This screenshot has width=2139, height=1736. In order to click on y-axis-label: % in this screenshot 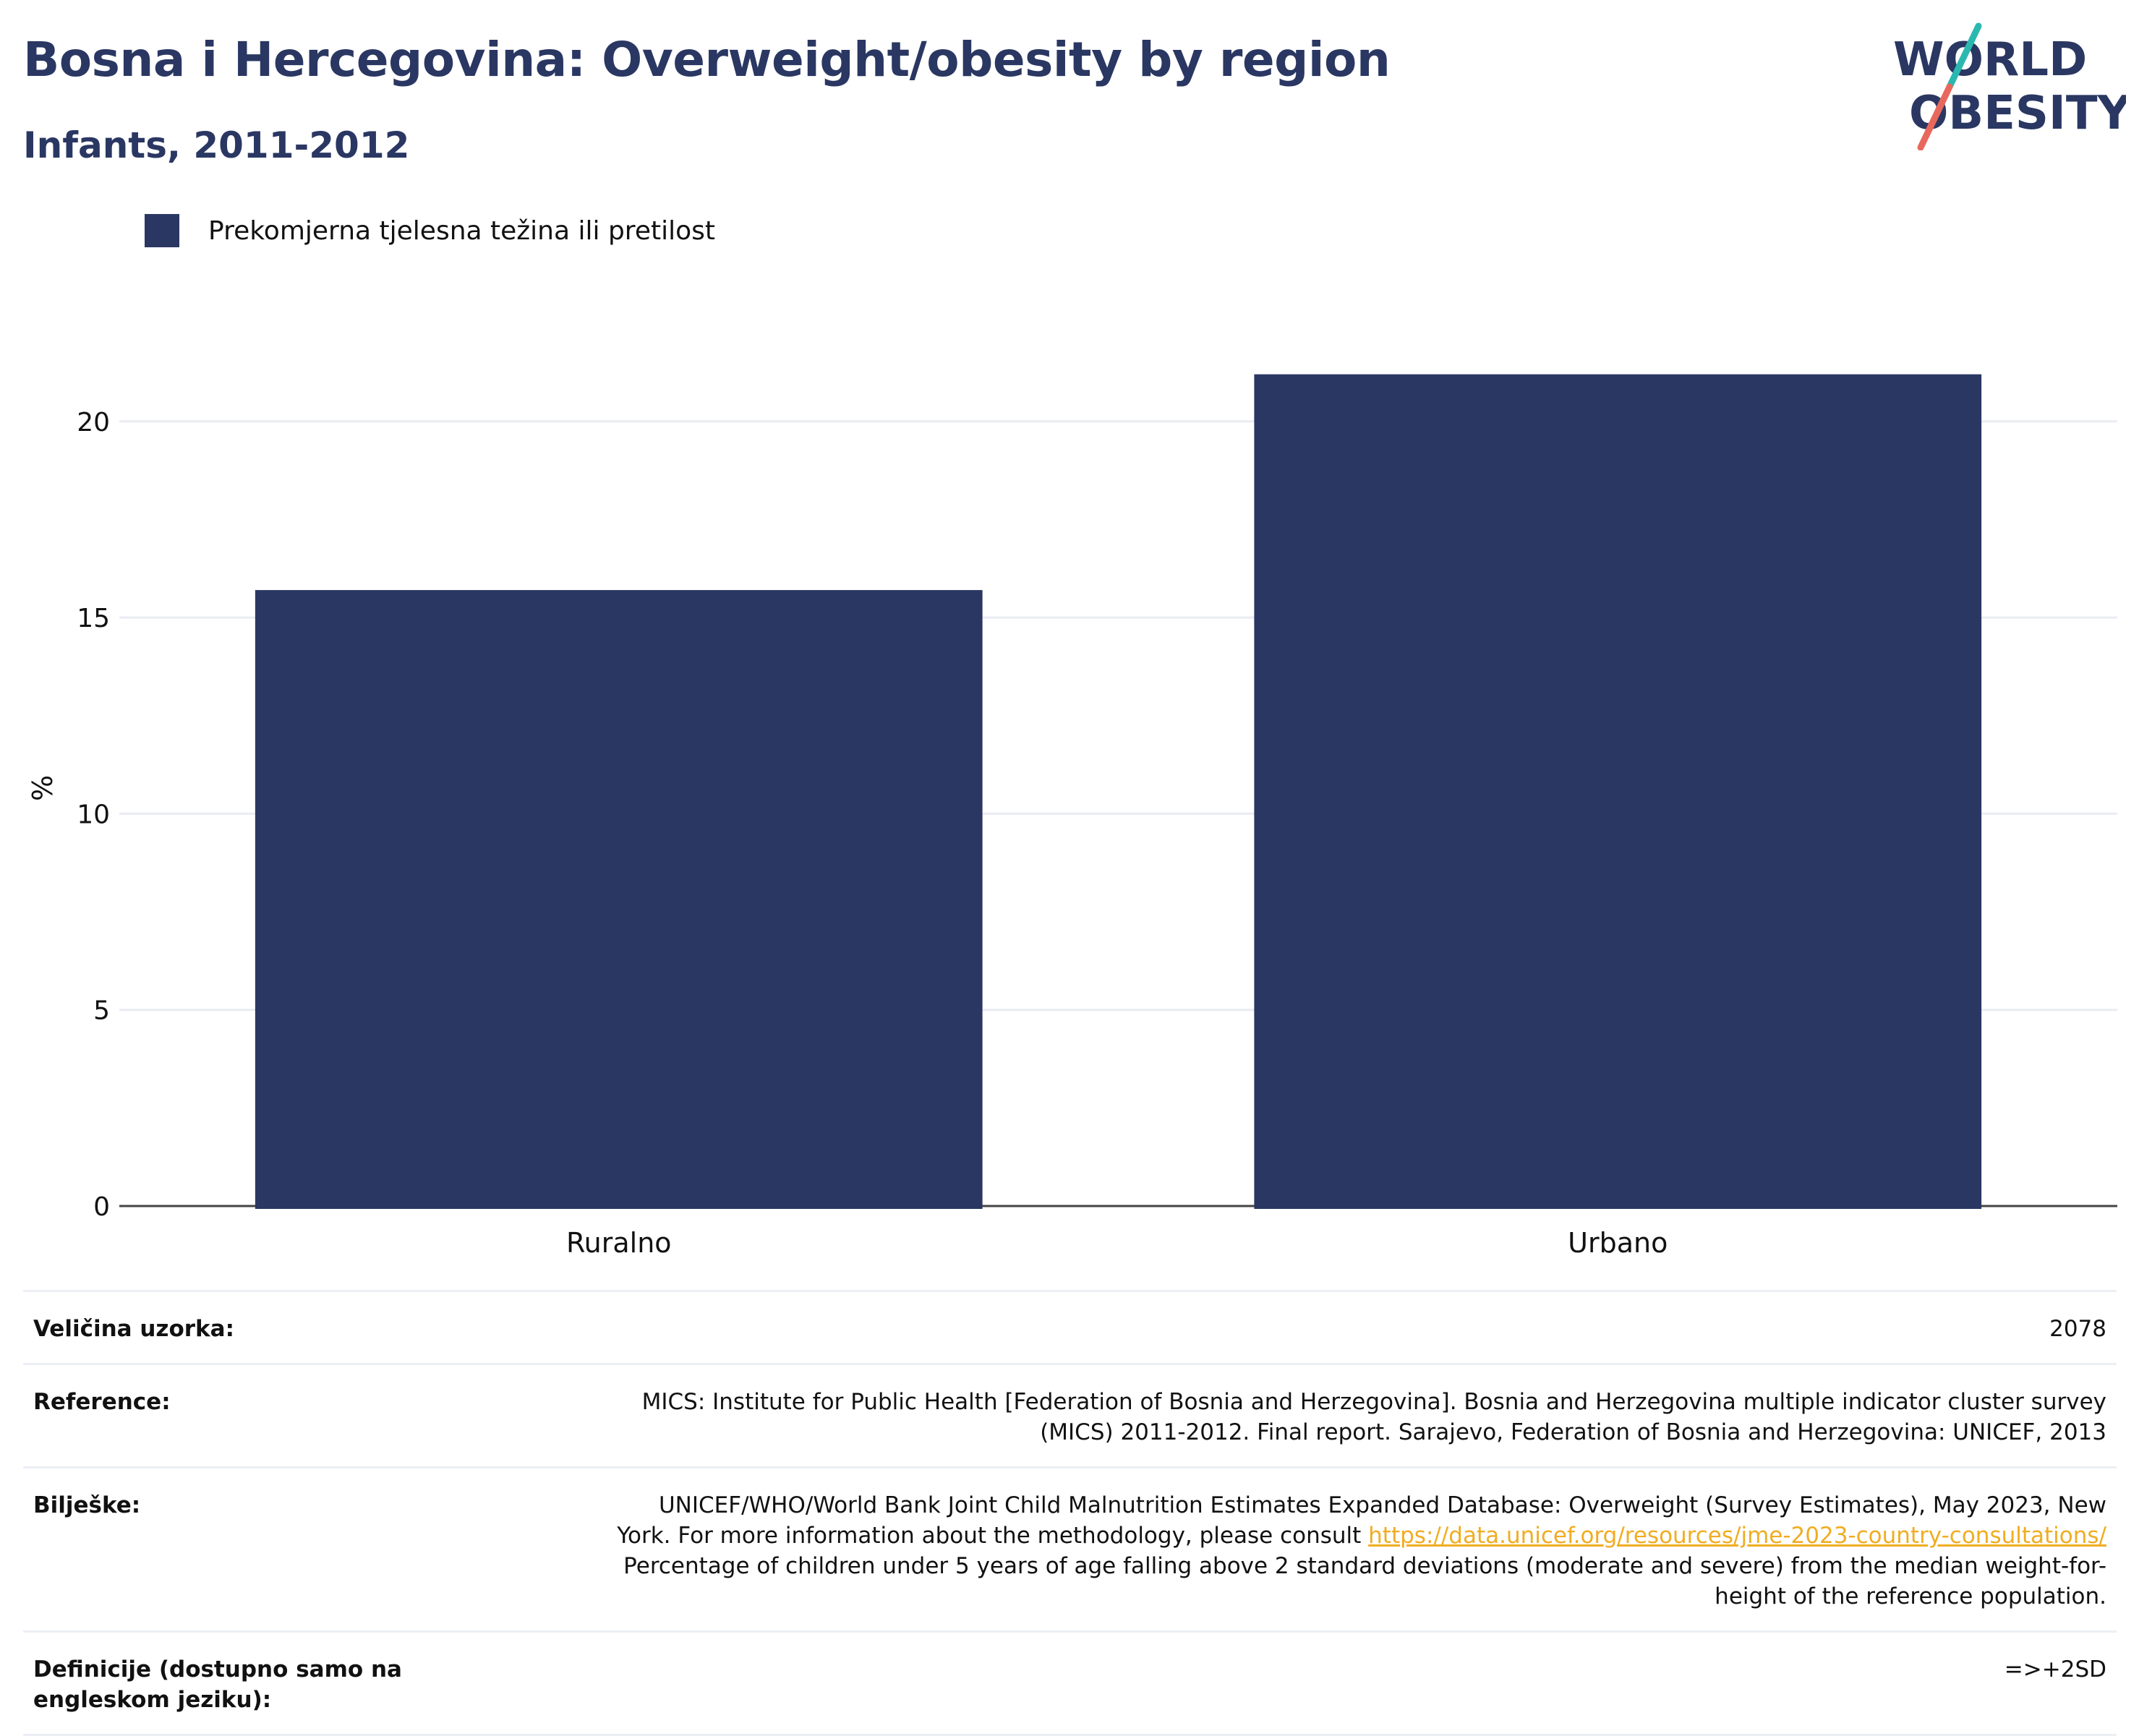, I will do `click(43, 788)`.